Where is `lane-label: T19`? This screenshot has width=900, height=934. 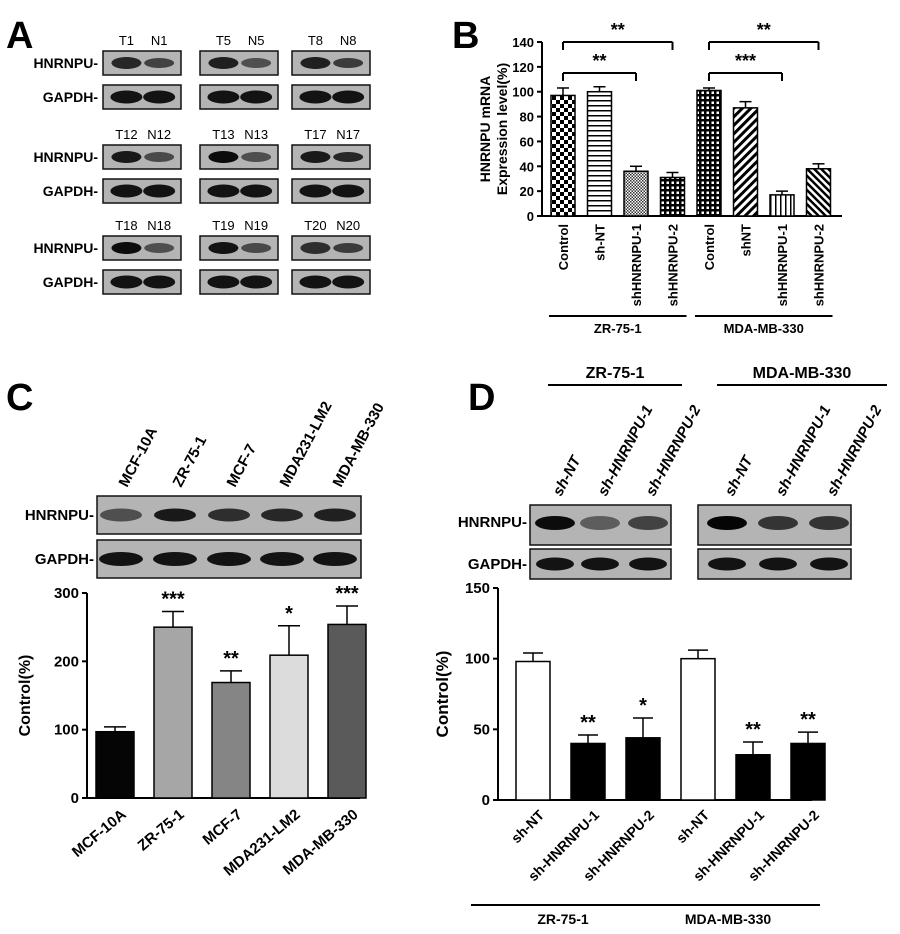
lane-label: T19 is located at coordinates (223, 225).